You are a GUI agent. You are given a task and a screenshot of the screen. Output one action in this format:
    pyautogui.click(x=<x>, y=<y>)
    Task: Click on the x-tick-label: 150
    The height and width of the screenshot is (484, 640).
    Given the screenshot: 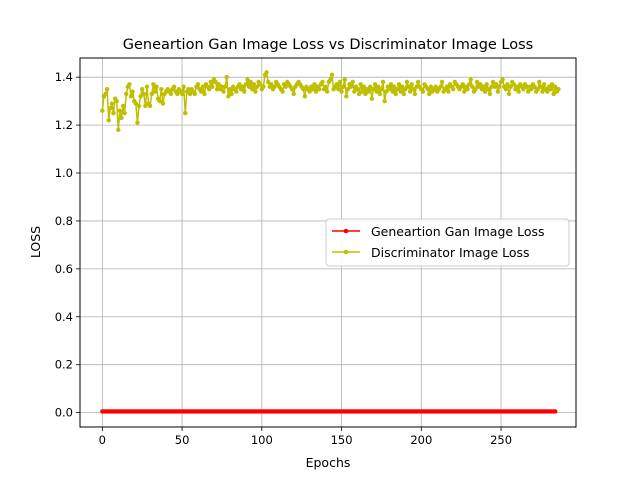 What is the action you would take?
    pyautogui.click(x=342, y=440)
    